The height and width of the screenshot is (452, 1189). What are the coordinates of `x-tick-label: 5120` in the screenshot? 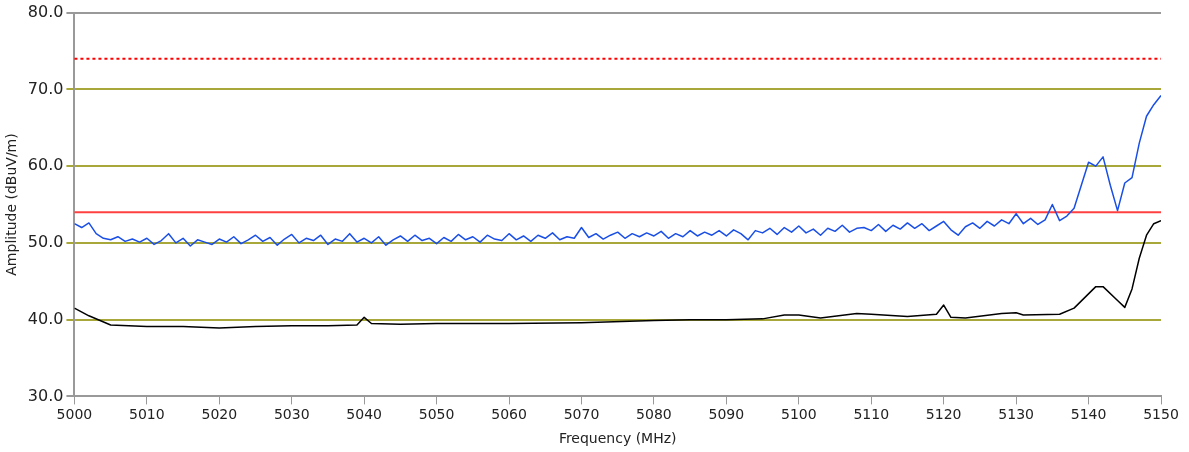 It's located at (943, 414).